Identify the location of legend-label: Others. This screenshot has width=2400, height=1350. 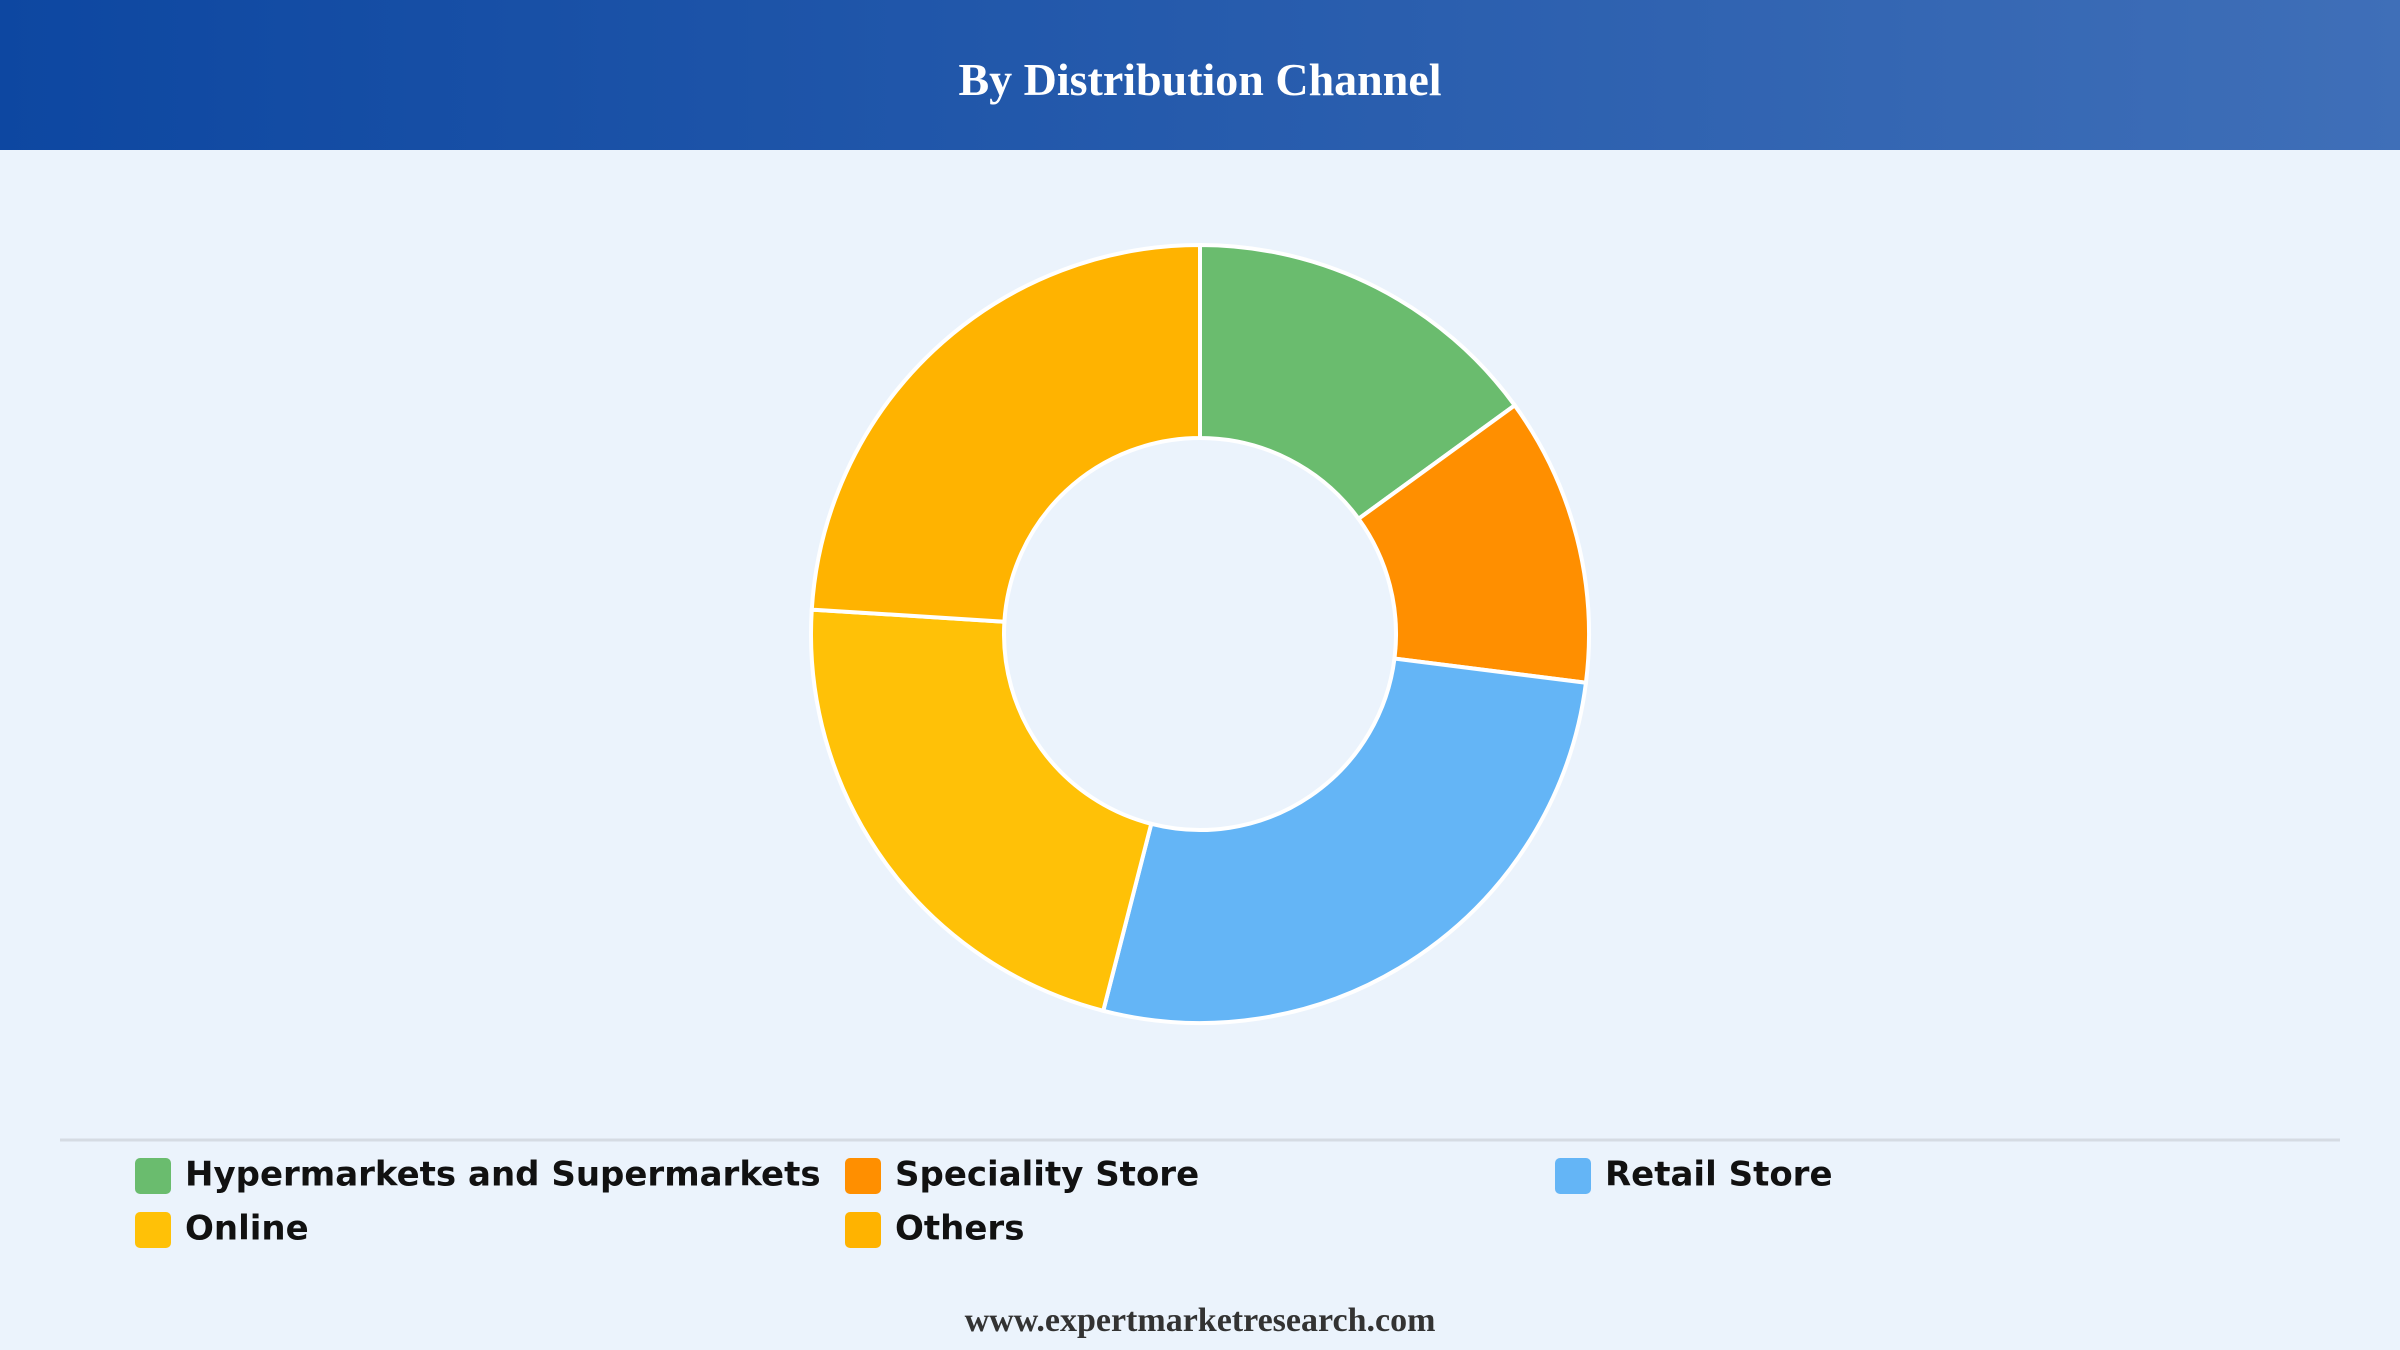
(959, 1229).